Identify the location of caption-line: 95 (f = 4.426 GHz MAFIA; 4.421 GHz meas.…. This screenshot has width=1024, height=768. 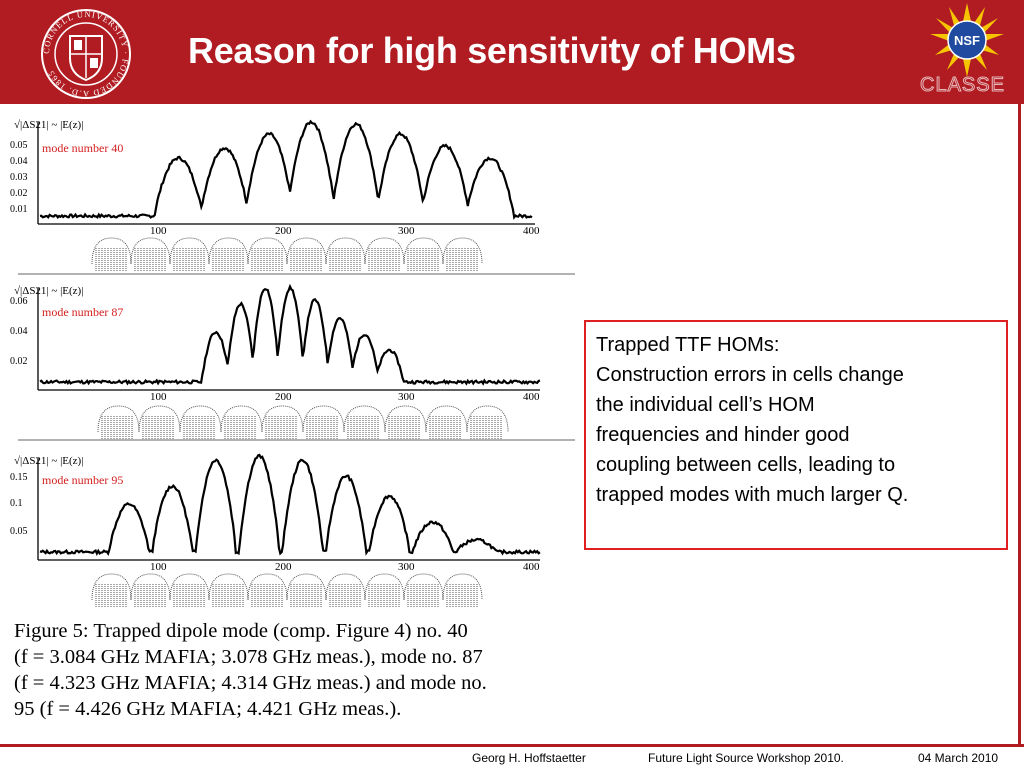
(208, 709).